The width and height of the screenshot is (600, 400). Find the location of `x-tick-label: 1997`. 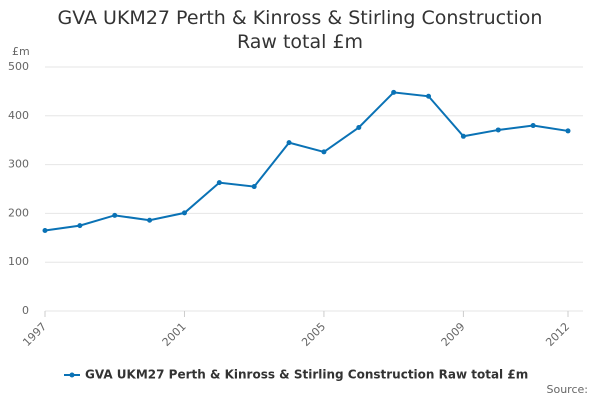

x-tick-label: 1997 is located at coordinates (34, 334).